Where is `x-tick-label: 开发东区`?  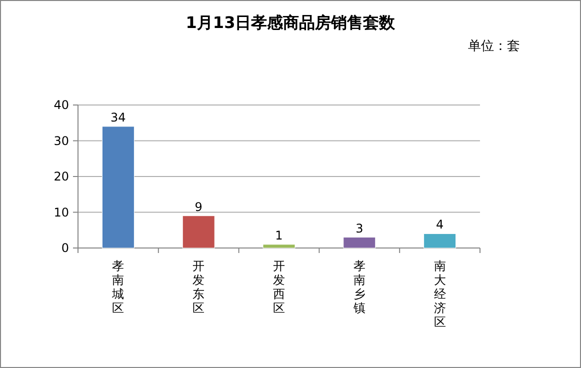 x-tick-label: 开发东区 is located at coordinates (198, 287).